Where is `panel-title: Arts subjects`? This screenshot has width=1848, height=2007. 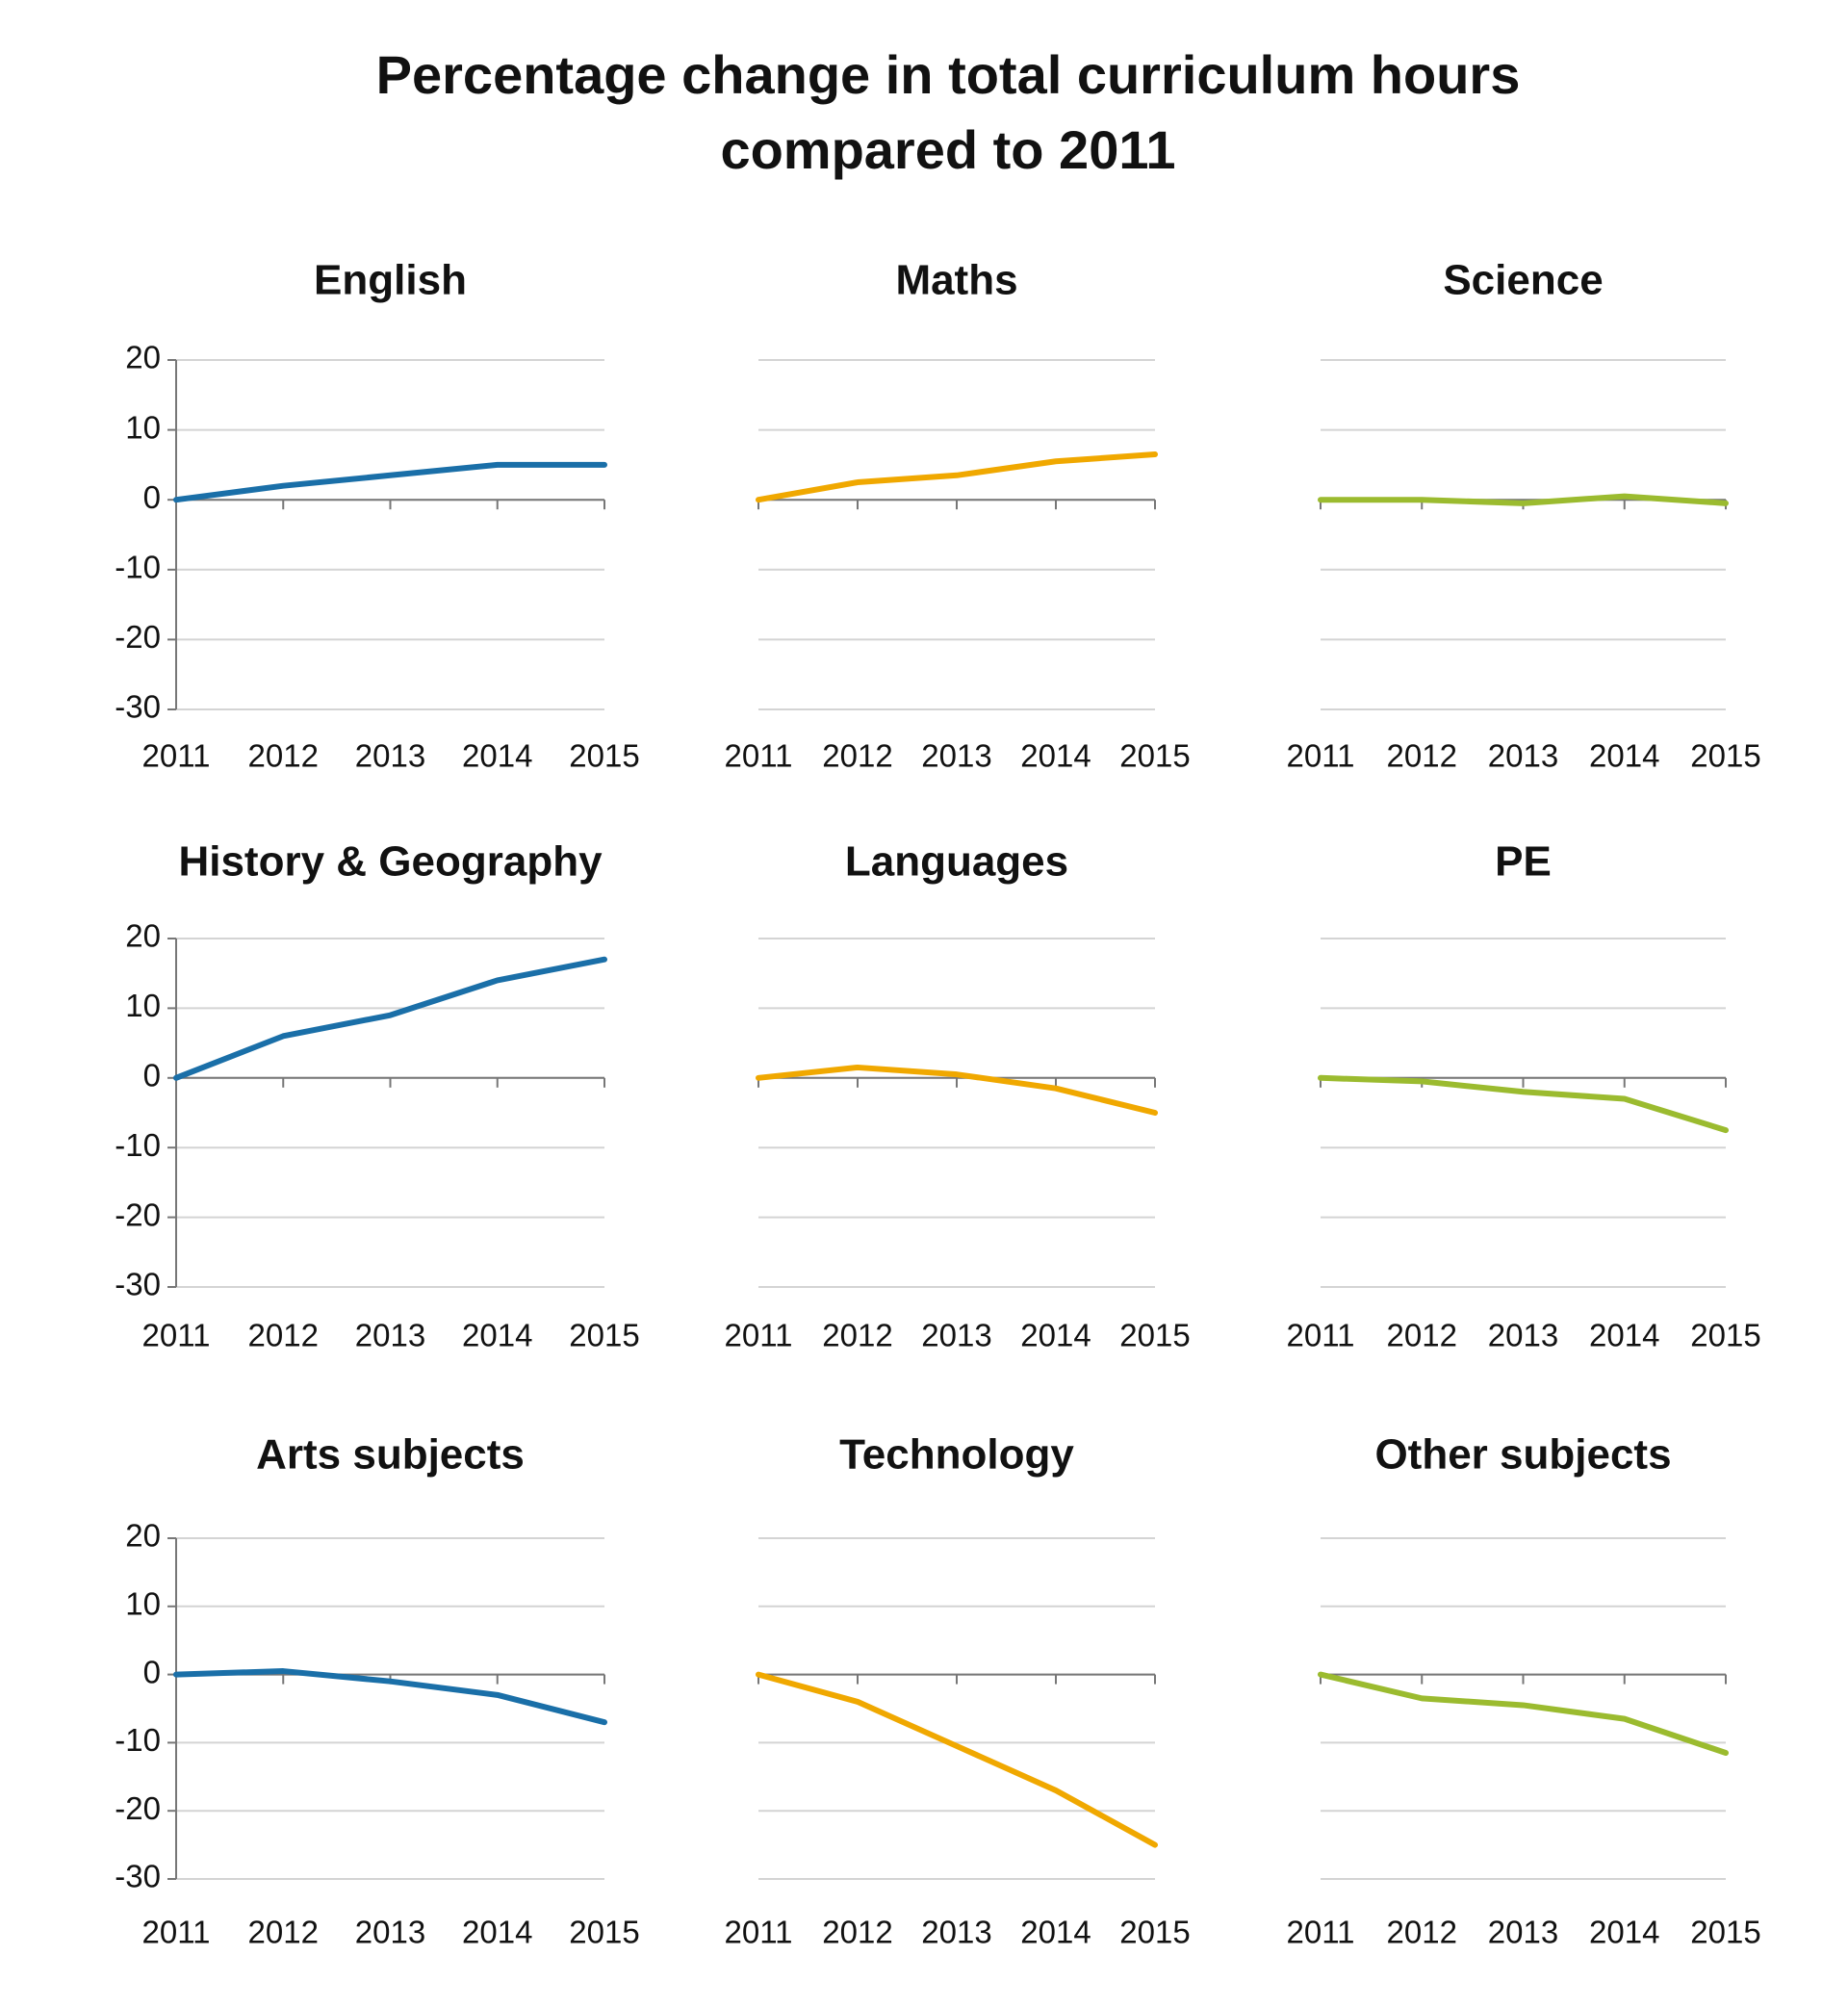 panel-title: Arts subjects is located at coordinates (390, 1455).